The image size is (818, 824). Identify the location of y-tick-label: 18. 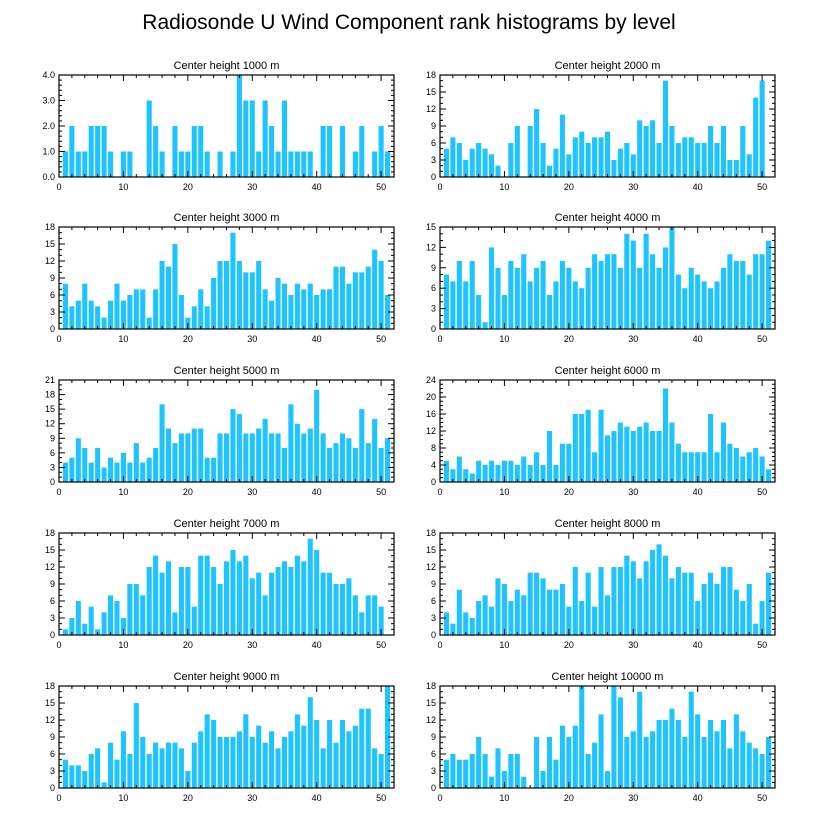
(50, 227).